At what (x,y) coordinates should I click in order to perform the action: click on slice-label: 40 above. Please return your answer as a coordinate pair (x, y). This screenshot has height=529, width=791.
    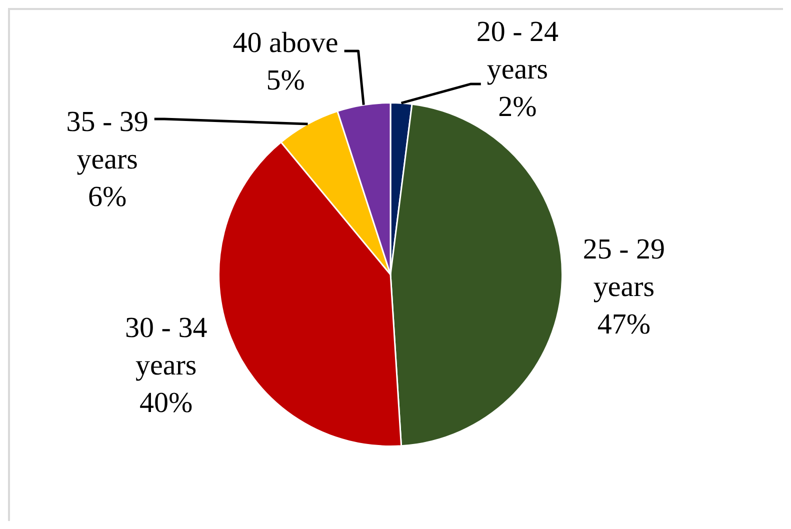
    Looking at the image, I should click on (285, 43).